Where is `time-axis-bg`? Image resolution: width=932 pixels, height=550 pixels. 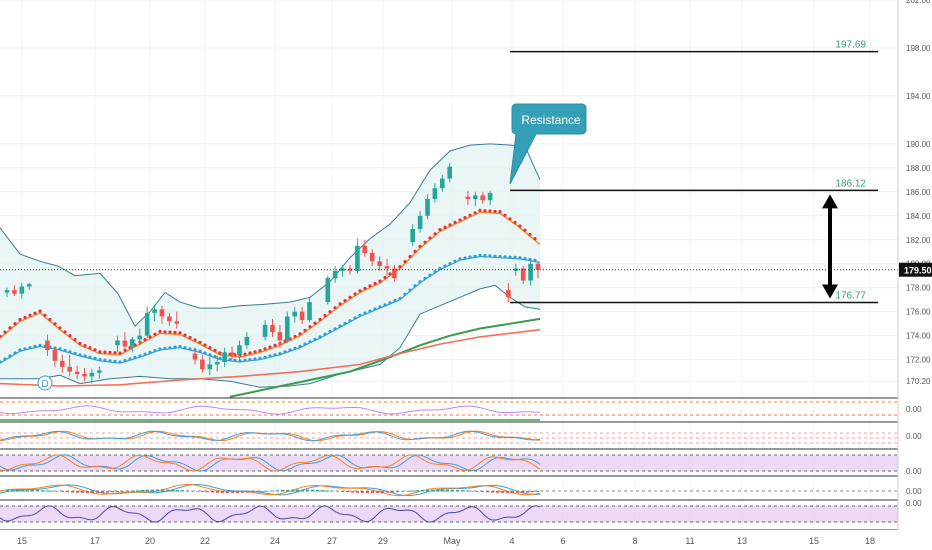 time-axis-bg is located at coordinates (466, 540).